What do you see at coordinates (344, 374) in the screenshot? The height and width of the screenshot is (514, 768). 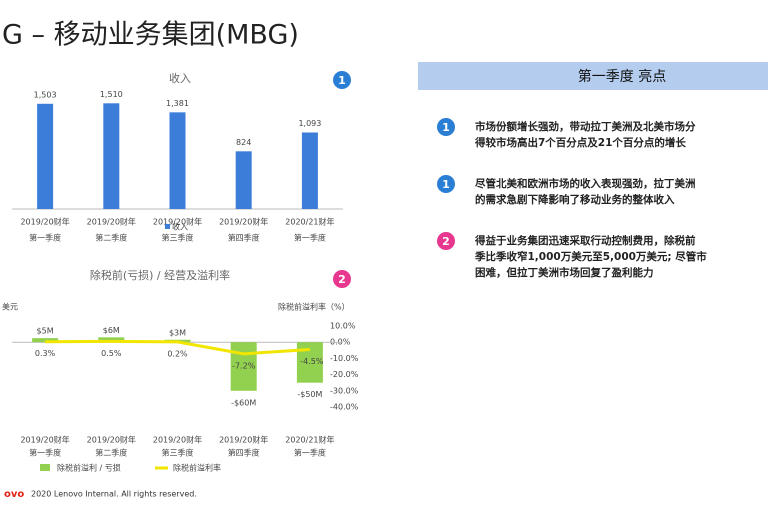 I see `y2-tick-label: -20.0%` at bounding box center [344, 374].